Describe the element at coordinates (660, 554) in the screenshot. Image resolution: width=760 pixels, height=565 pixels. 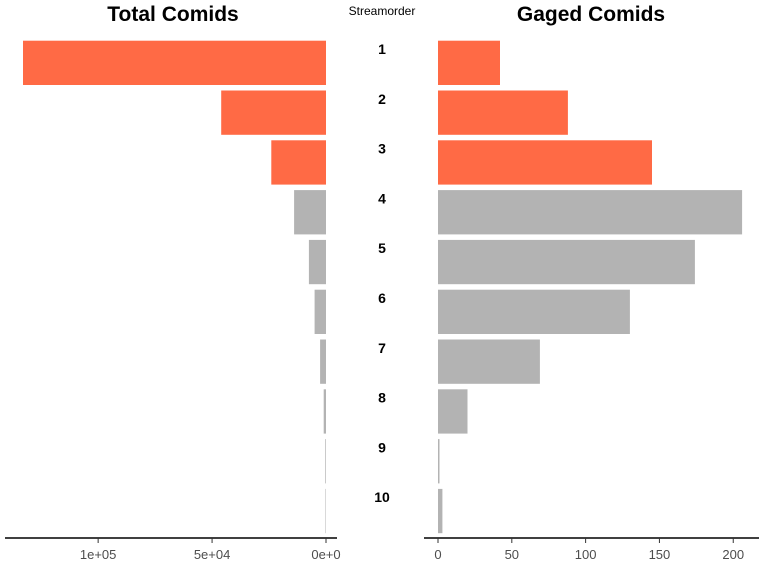
I see `right-x-tick-label: 150` at that location.